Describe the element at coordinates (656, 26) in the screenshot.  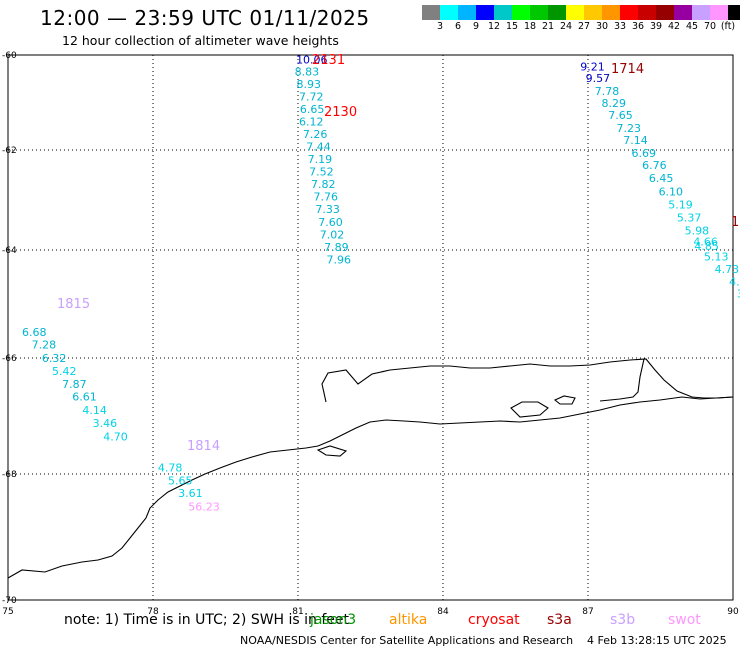
I see `colorbar-label: 39` at that location.